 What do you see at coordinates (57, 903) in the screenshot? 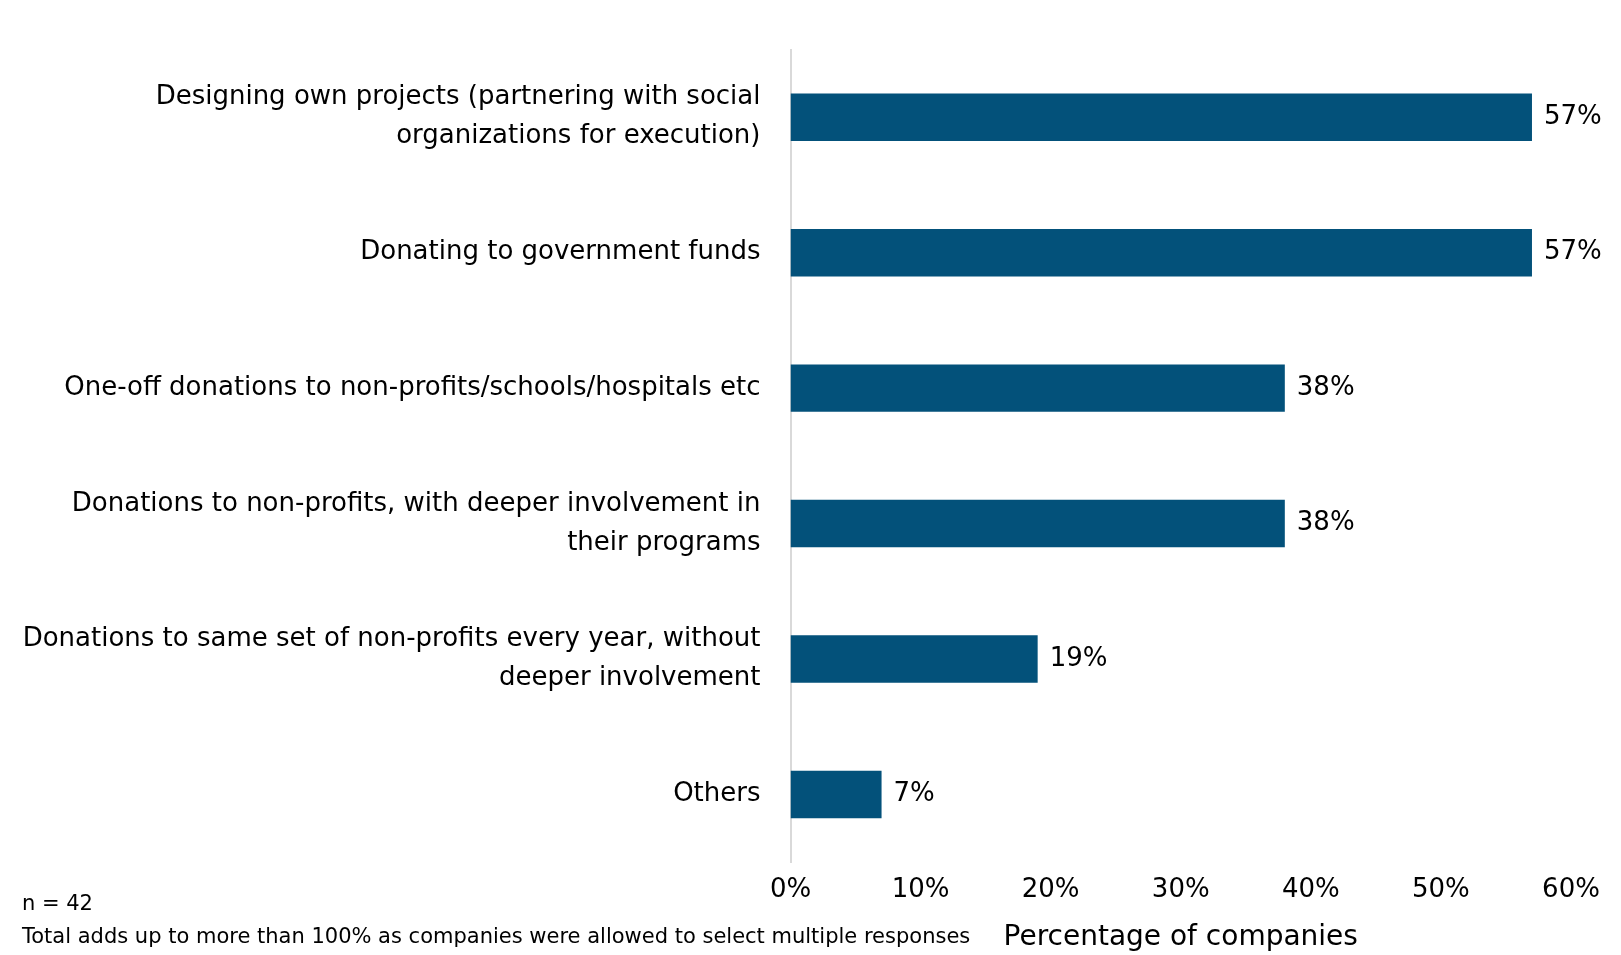
I see `text: n = 42` at bounding box center [57, 903].